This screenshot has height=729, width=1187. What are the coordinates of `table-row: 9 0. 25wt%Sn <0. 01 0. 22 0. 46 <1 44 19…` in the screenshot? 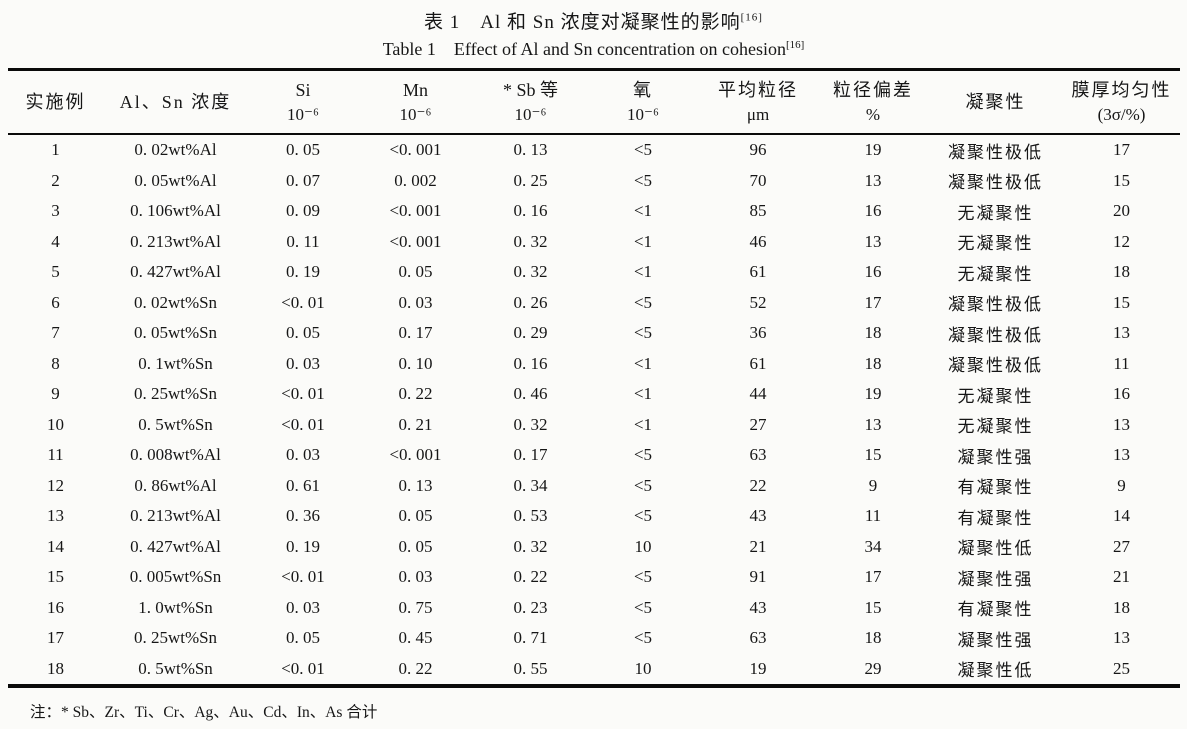 It's located at (594, 394).